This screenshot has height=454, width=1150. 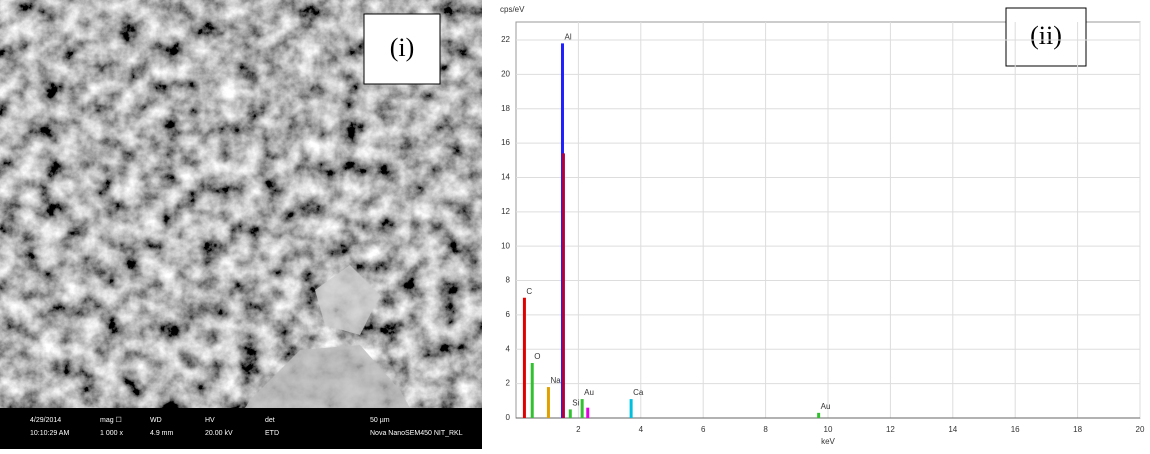 What do you see at coordinates (416, 433) in the screenshot?
I see `sem-info-text: Nova NanoSEM450 NIT_RKL` at bounding box center [416, 433].